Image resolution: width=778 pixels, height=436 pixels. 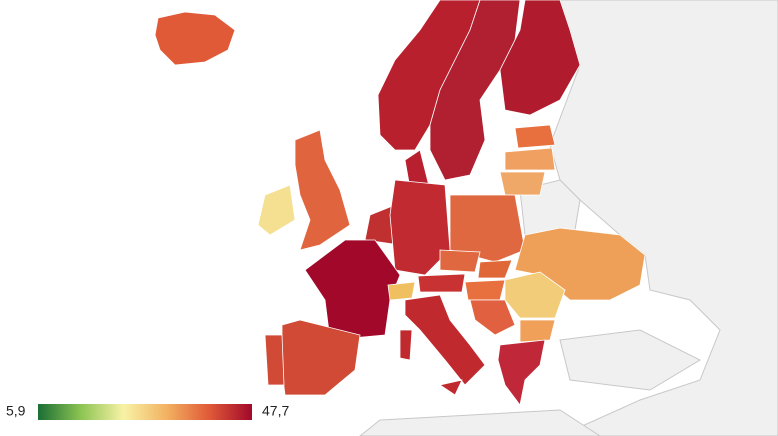 What do you see at coordinates (475, 90) in the screenshot?
I see `sweden` at bounding box center [475, 90].